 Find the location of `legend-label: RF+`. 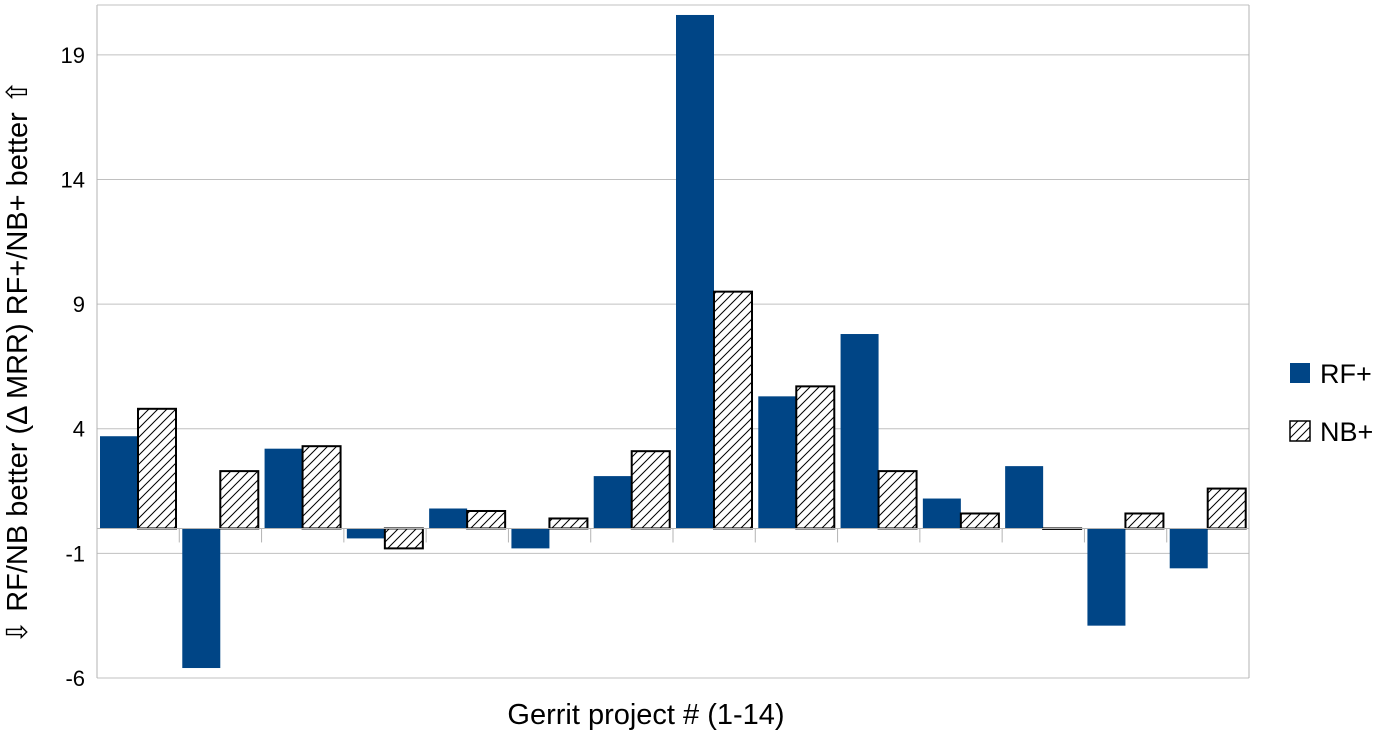

legend-label: RF+ is located at coordinates (1346, 374).